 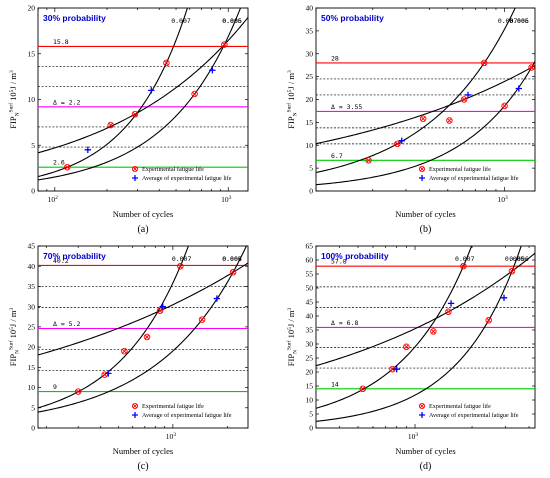 What do you see at coordinates (337, 156) in the screenshot?
I see `threshold-label: 6.7` at bounding box center [337, 156].